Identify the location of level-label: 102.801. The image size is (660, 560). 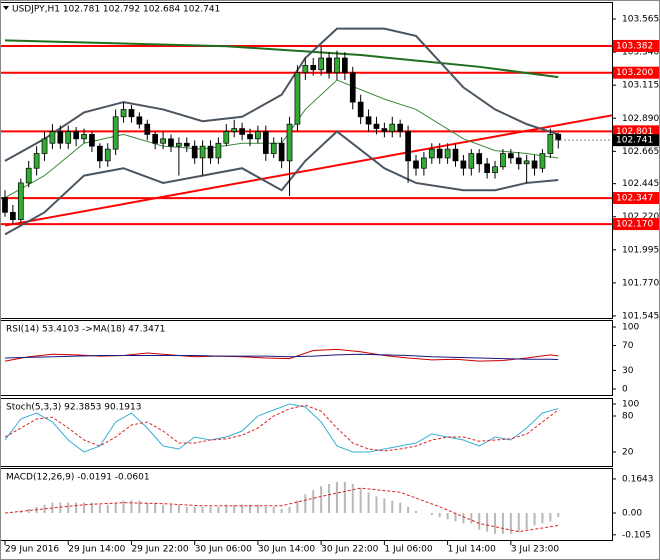
(634, 132).